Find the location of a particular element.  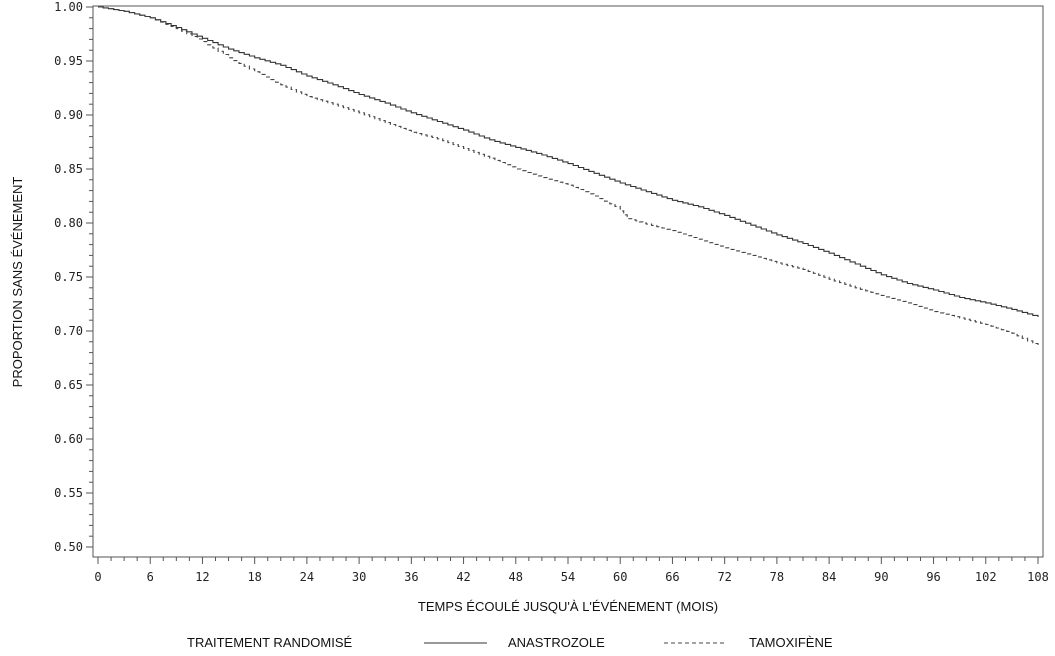

y-tick-label: 0.95 is located at coordinates (68, 61).